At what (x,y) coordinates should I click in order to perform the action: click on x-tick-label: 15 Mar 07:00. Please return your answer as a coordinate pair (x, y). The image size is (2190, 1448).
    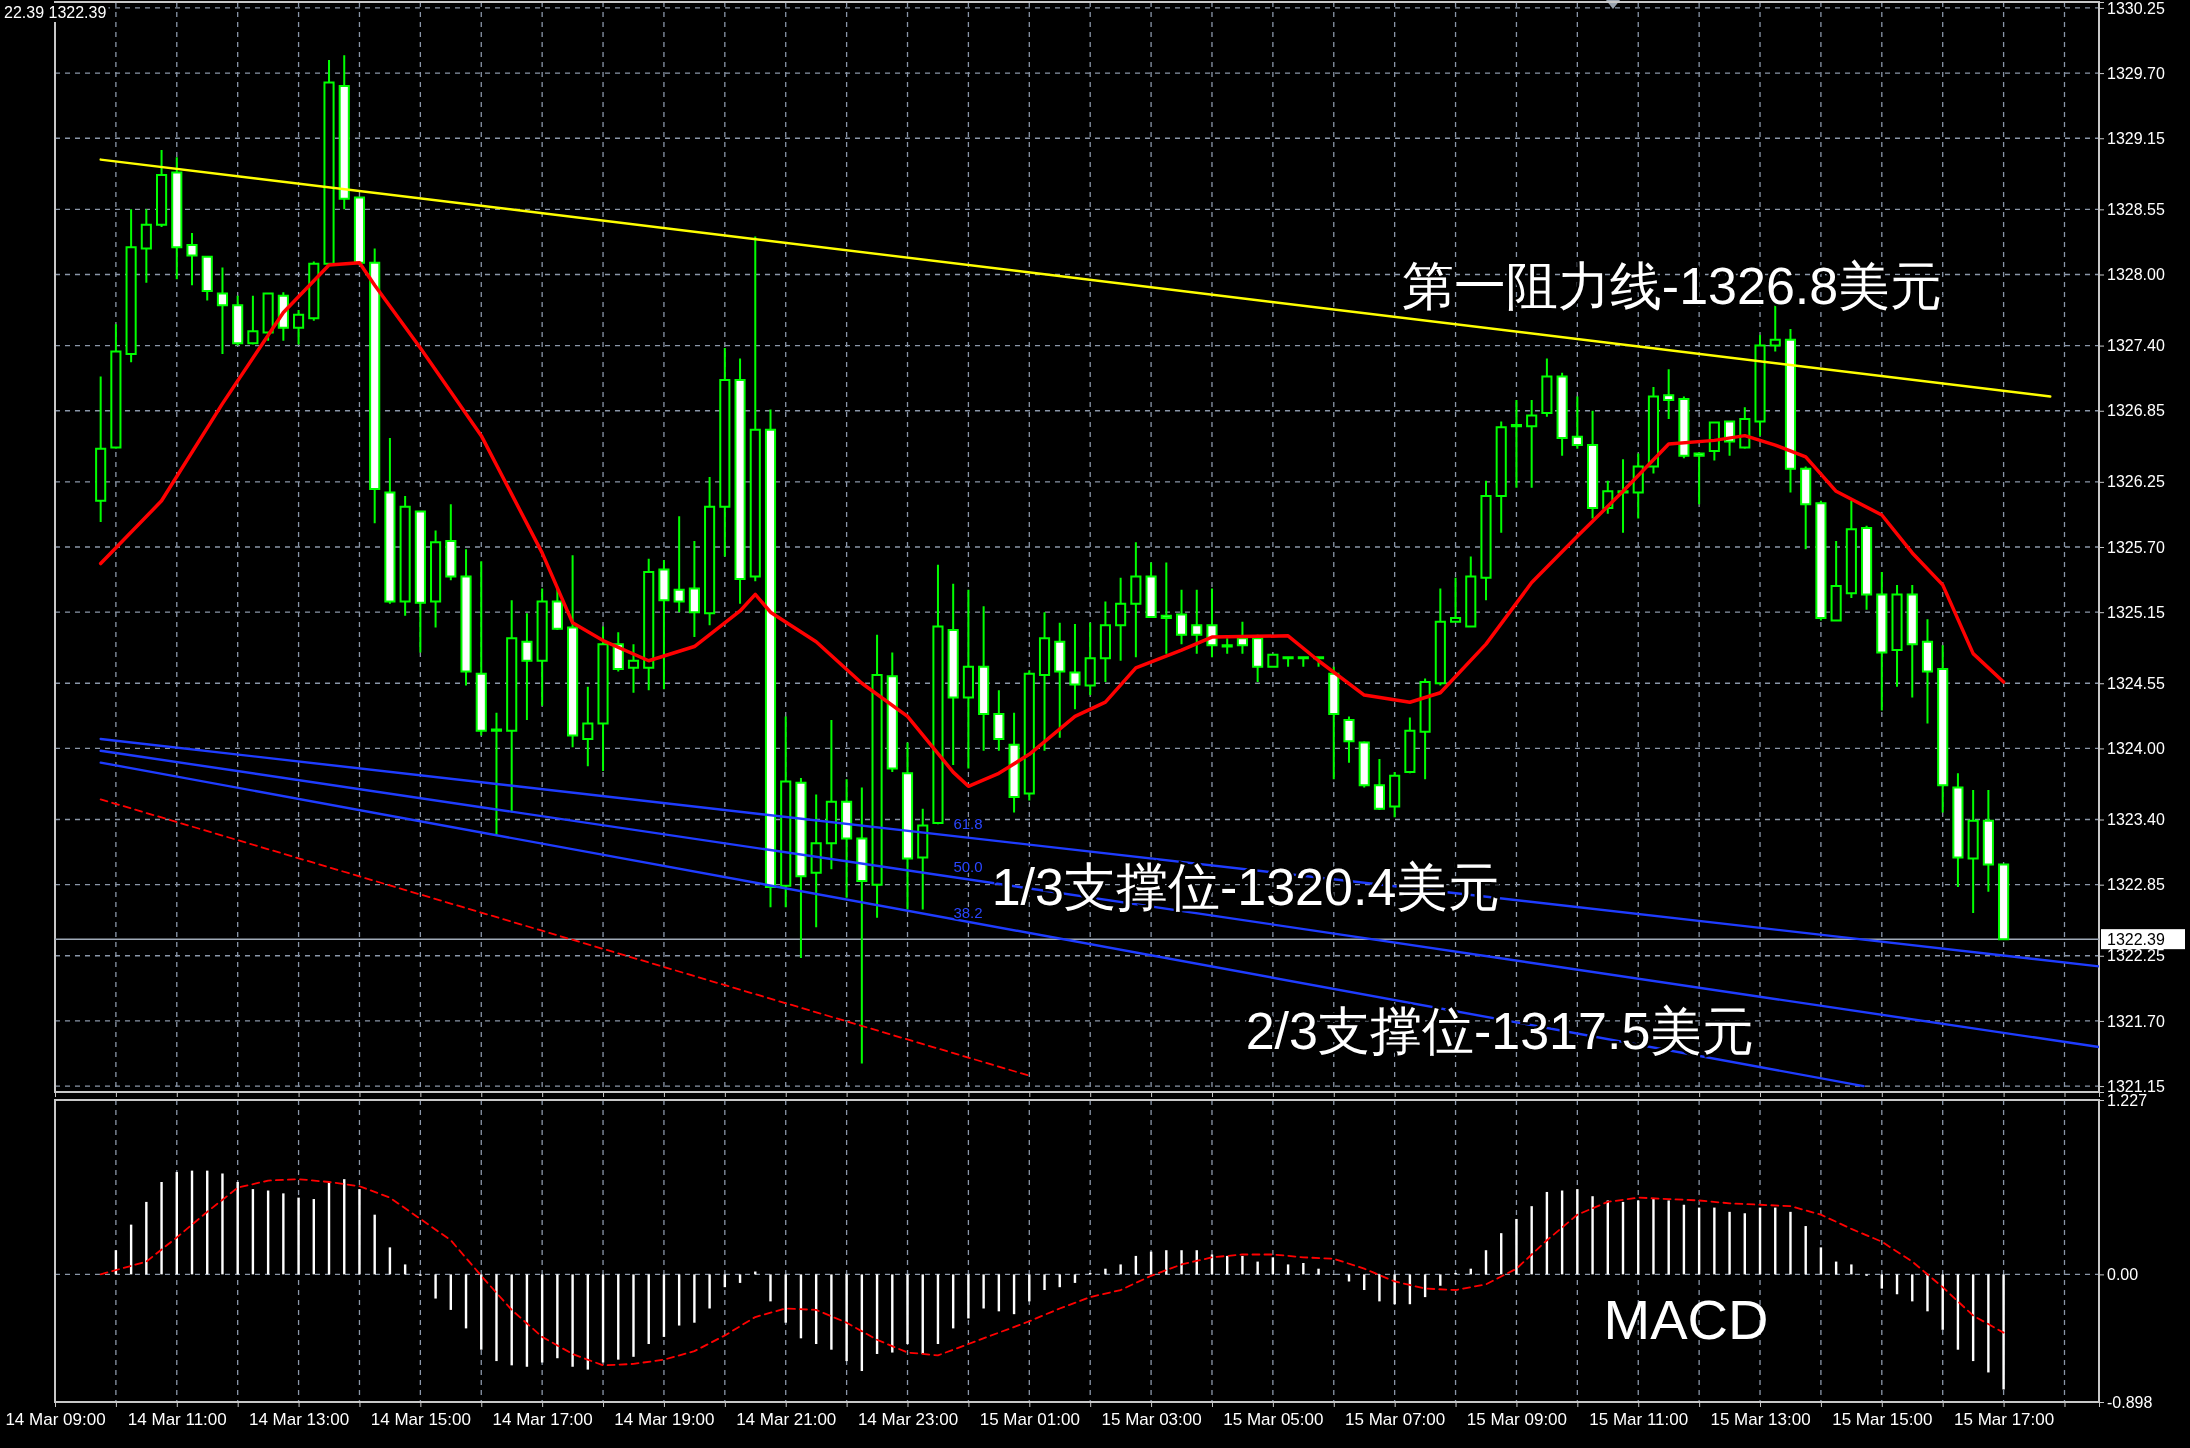
    Looking at the image, I should click on (1395, 1420).